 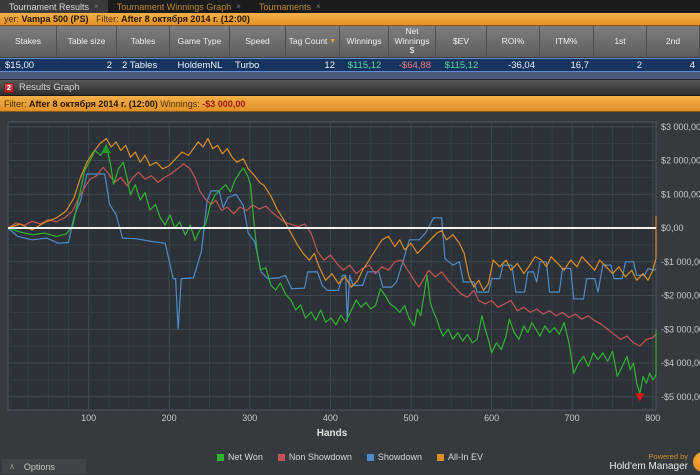 I want to click on column-header-label: Table size, so click(x=86, y=40).